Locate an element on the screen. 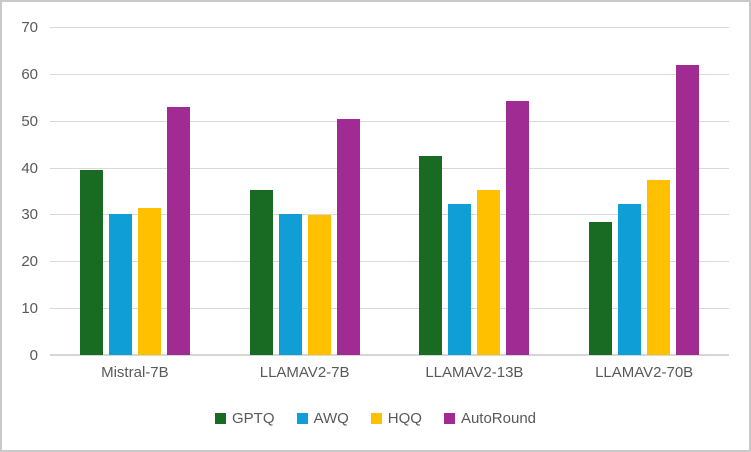  bar-awq-llamav2-70b is located at coordinates (630, 279).